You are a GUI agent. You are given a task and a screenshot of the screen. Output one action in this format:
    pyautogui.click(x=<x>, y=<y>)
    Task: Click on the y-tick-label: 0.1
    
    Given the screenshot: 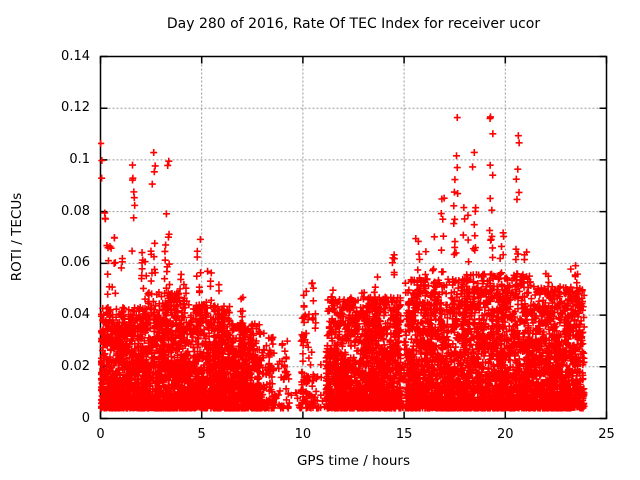 What is the action you would take?
    pyautogui.click(x=79, y=159)
    